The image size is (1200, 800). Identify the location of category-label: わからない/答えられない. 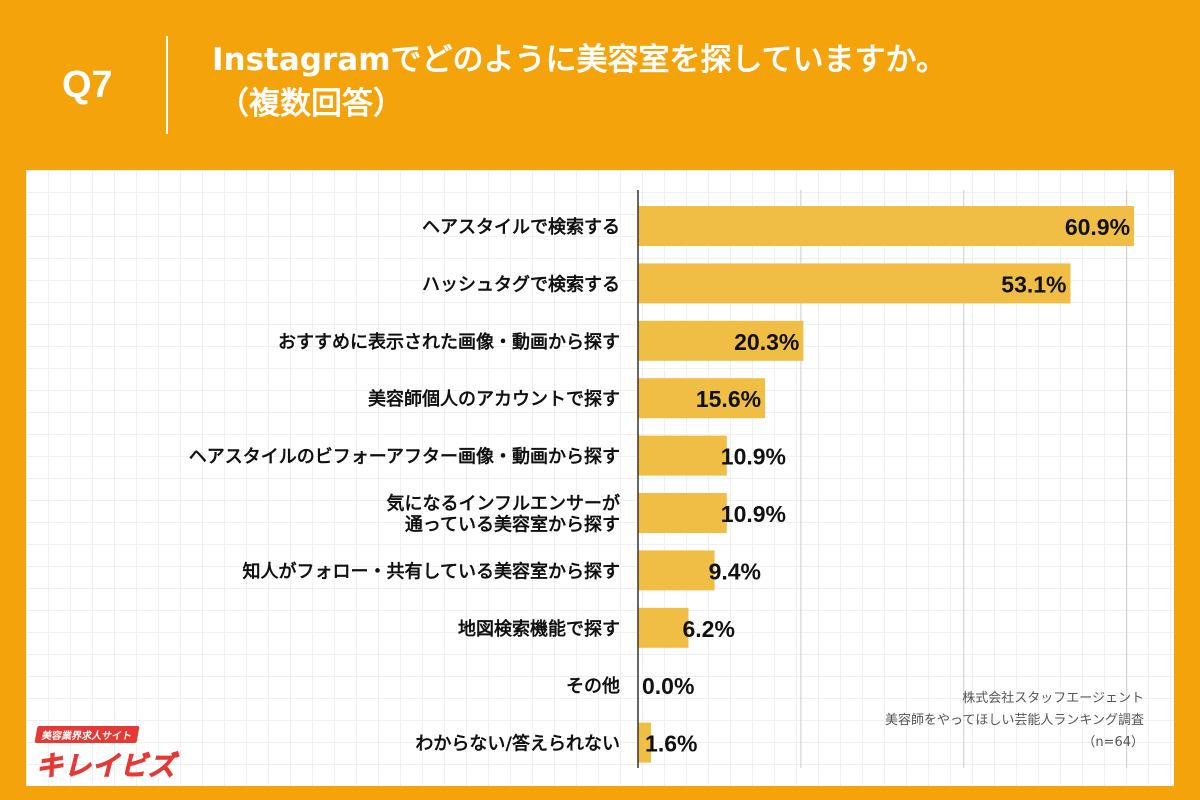
(517, 744).